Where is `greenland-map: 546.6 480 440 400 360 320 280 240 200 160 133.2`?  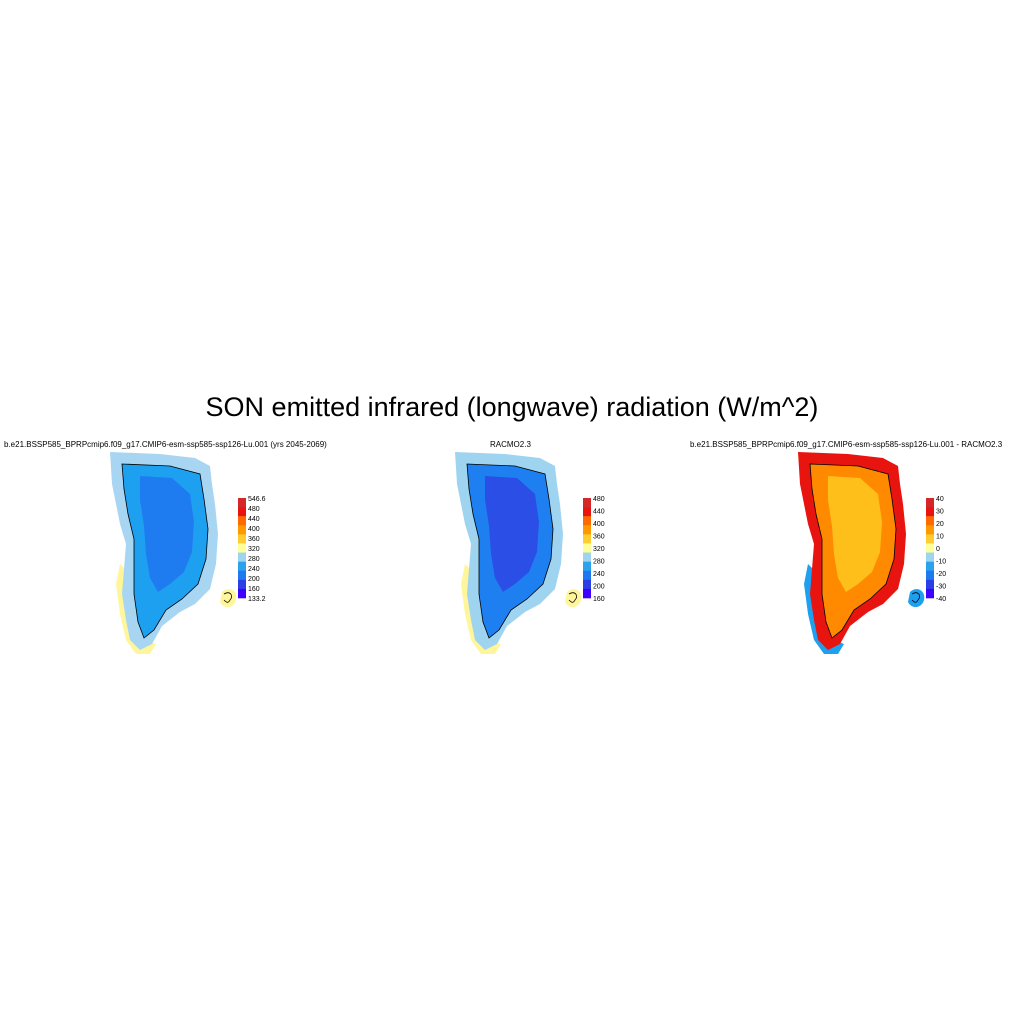
greenland-map: 546.6 480 440 400 360 320 280 240 200 160 133.2 is located at coordinates (188, 553).